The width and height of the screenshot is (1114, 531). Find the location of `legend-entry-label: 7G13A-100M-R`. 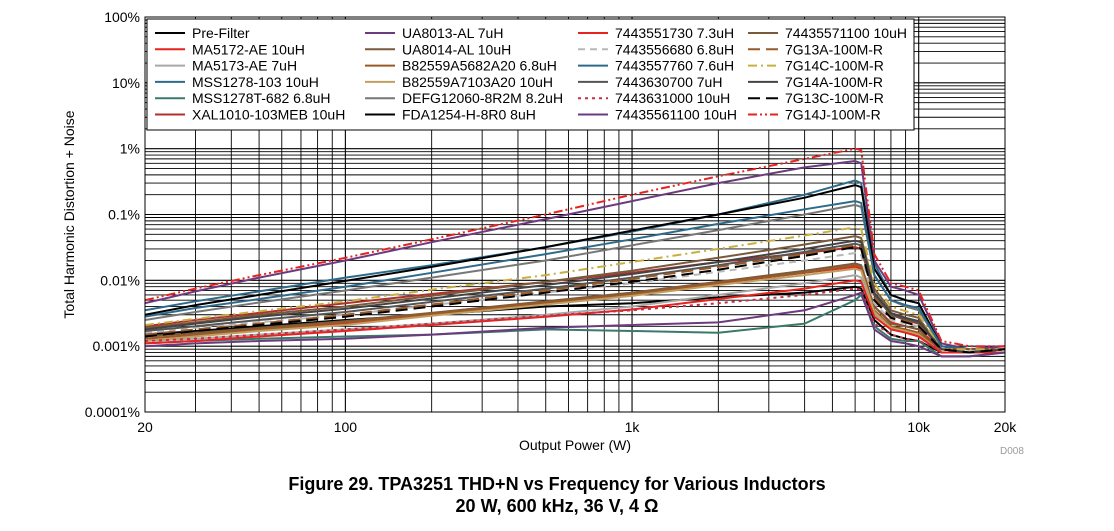

legend-entry-label: 7G13A-100M-R is located at coordinates (834, 49).